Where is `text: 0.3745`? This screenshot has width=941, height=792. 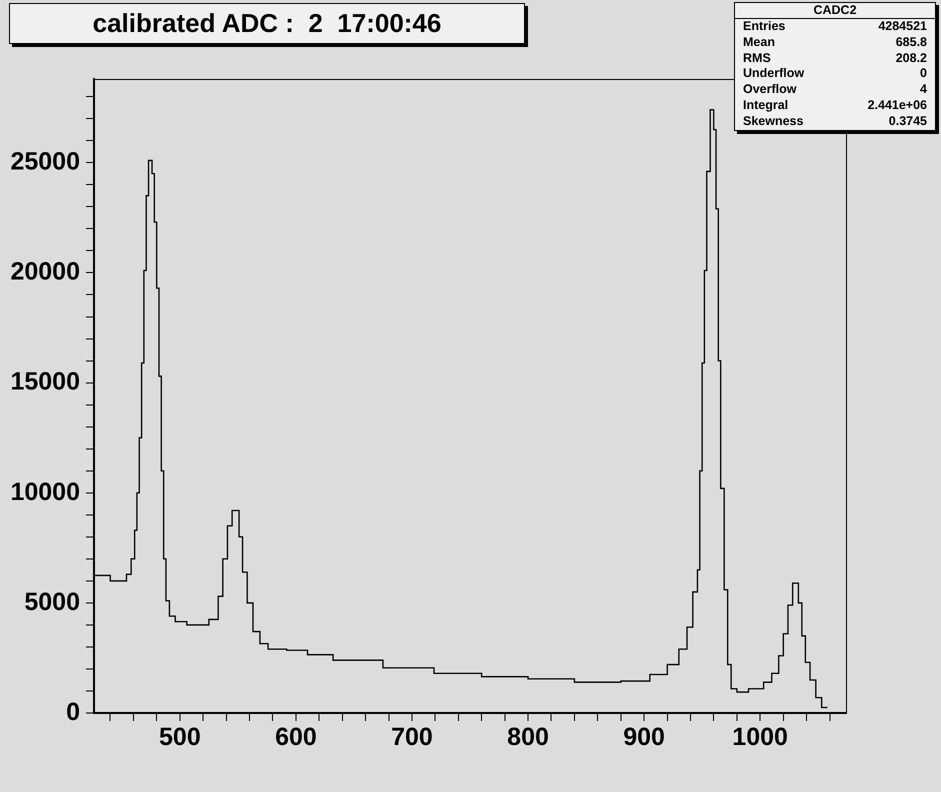 text: 0.3745 is located at coordinates (907, 122).